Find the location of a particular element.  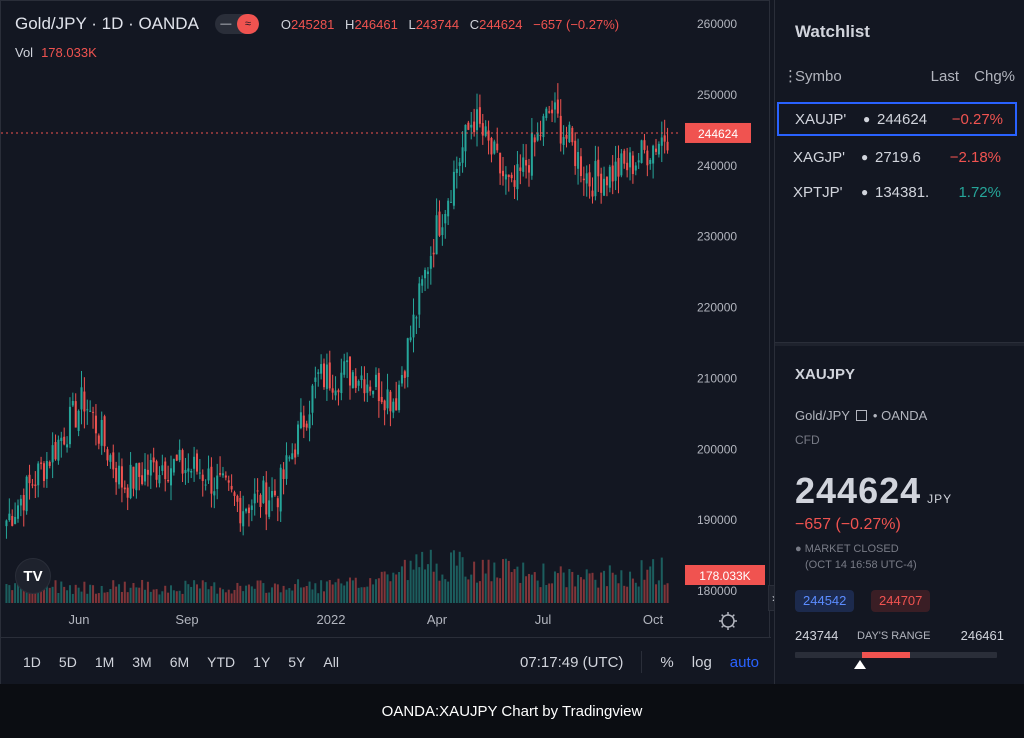

wave-icon: ≈ is located at coordinates (247, 24).